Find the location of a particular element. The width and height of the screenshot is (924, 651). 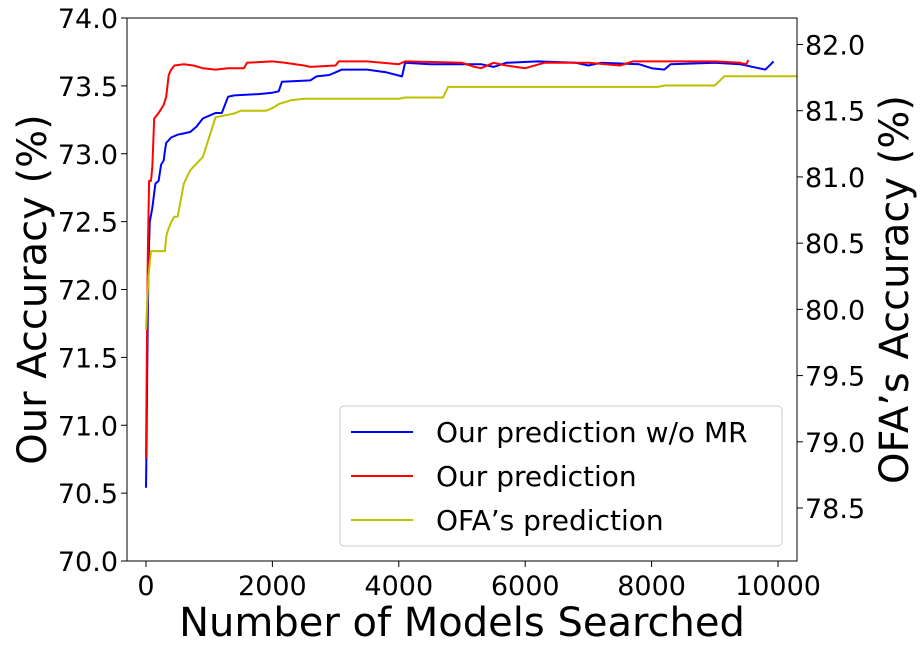

y-right-tick-label: 79.5 is located at coordinates (835, 377).